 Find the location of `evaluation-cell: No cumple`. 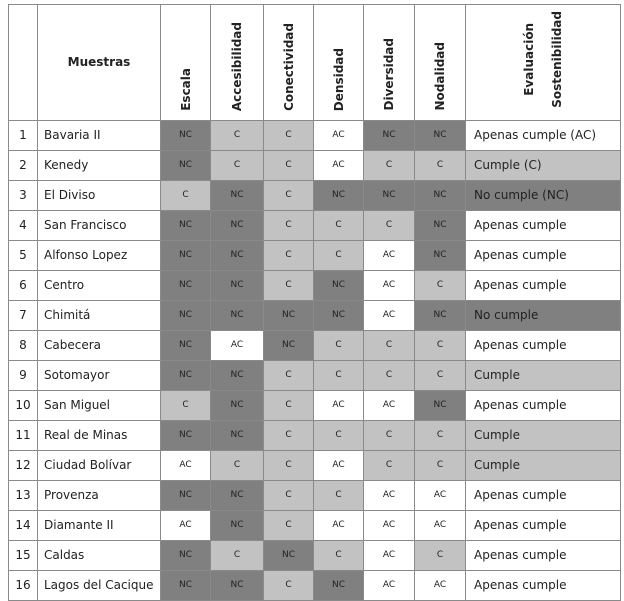

evaluation-cell: No cumple is located at coordinates (543, 315).